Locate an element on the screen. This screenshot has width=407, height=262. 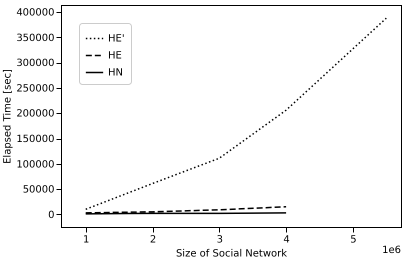
y-tick-label: 250000 is located at coordinates (35, 88).